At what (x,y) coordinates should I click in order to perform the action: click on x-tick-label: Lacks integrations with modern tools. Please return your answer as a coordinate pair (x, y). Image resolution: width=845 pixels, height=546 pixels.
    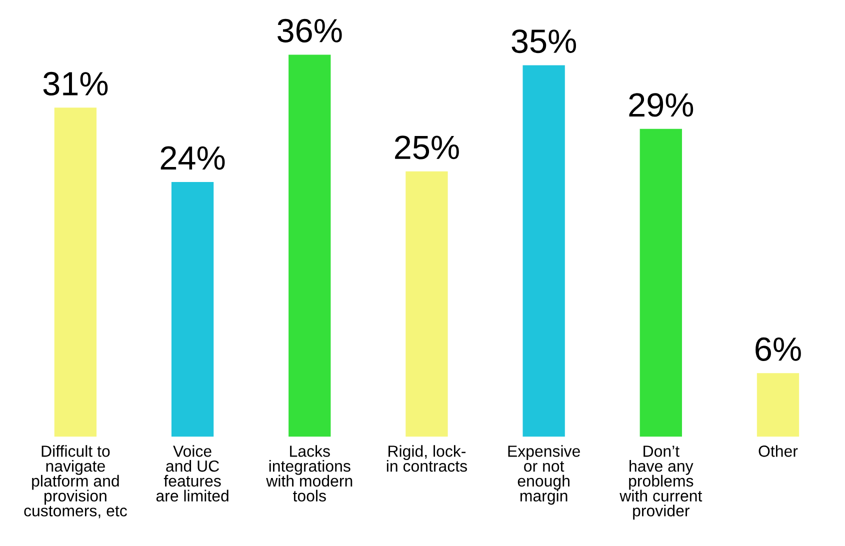
    Looking at the image, I should click on (309, 473).